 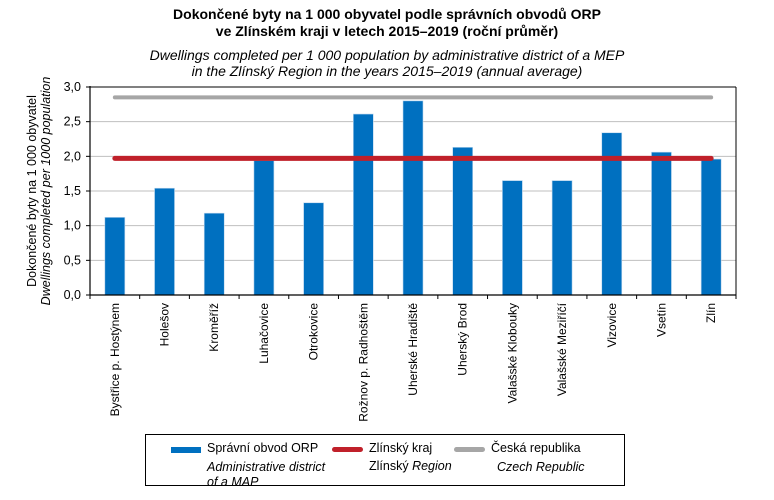 I want to click on y-tick-label: 2,0, so click(x=72, y=156).